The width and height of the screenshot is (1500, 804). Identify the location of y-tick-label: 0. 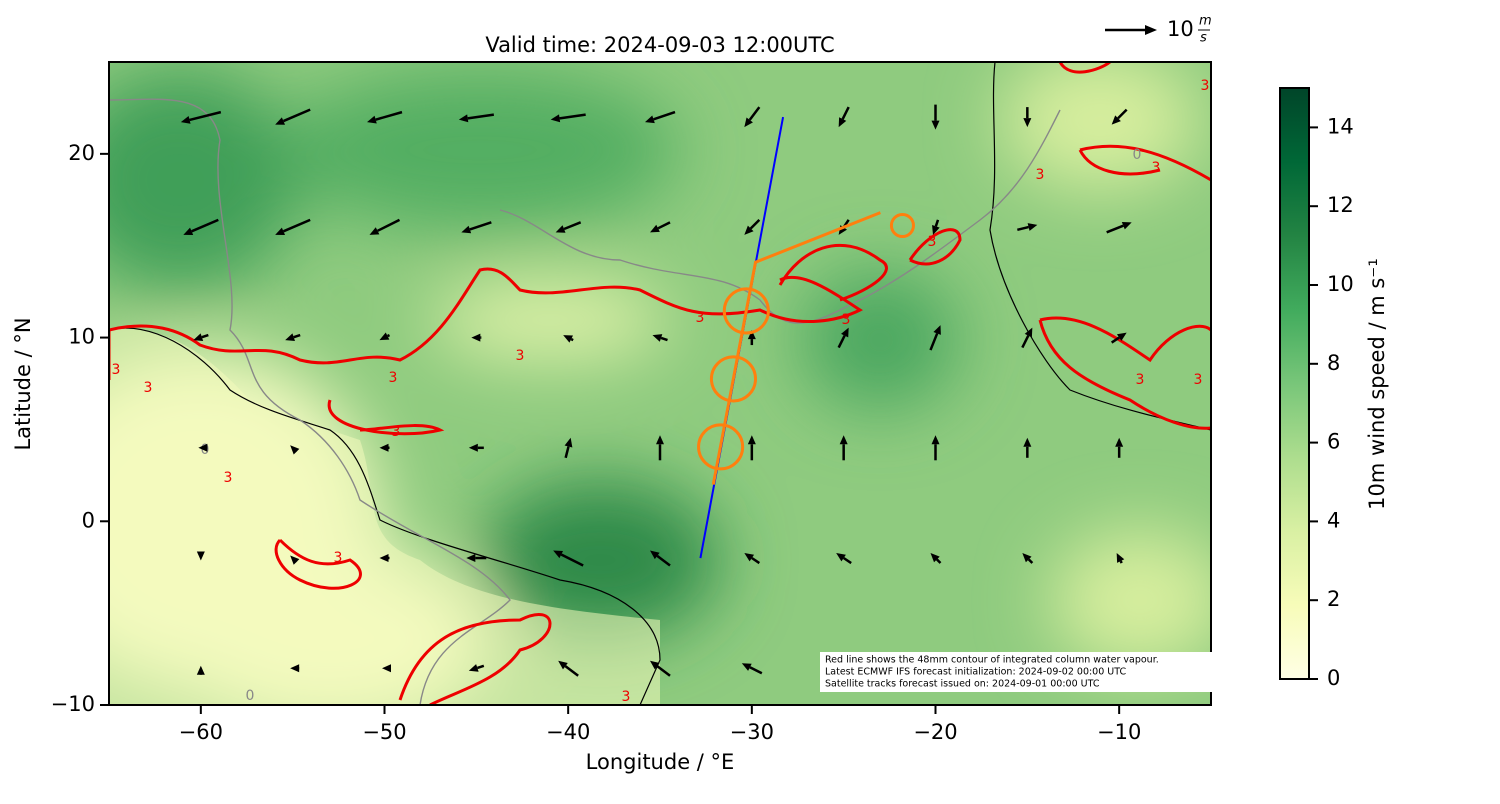
(88, 520).